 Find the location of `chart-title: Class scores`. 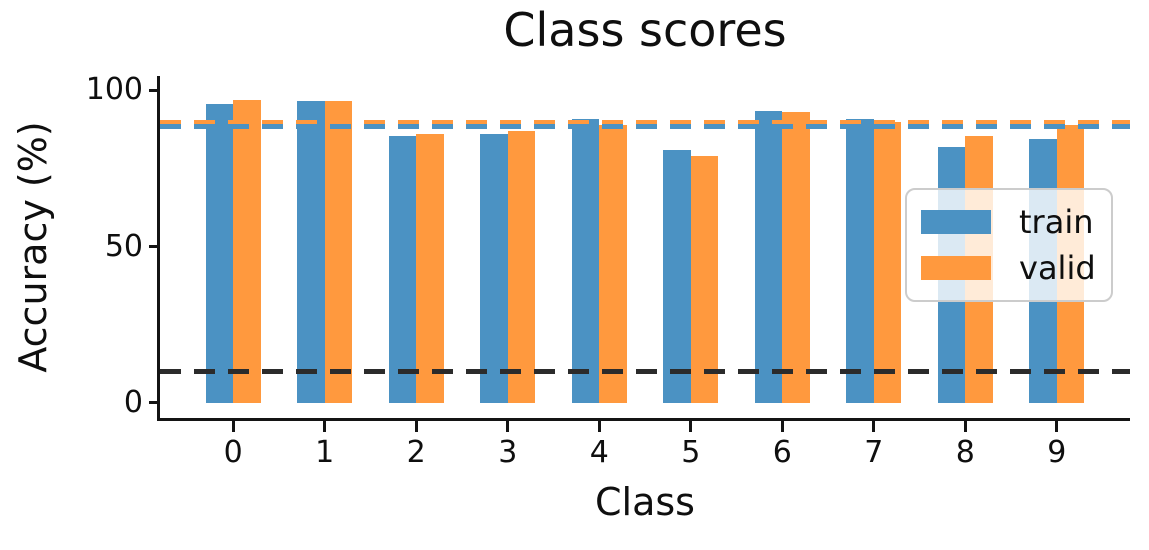

chart-title: Class scores is located at coordinates (645, 30).